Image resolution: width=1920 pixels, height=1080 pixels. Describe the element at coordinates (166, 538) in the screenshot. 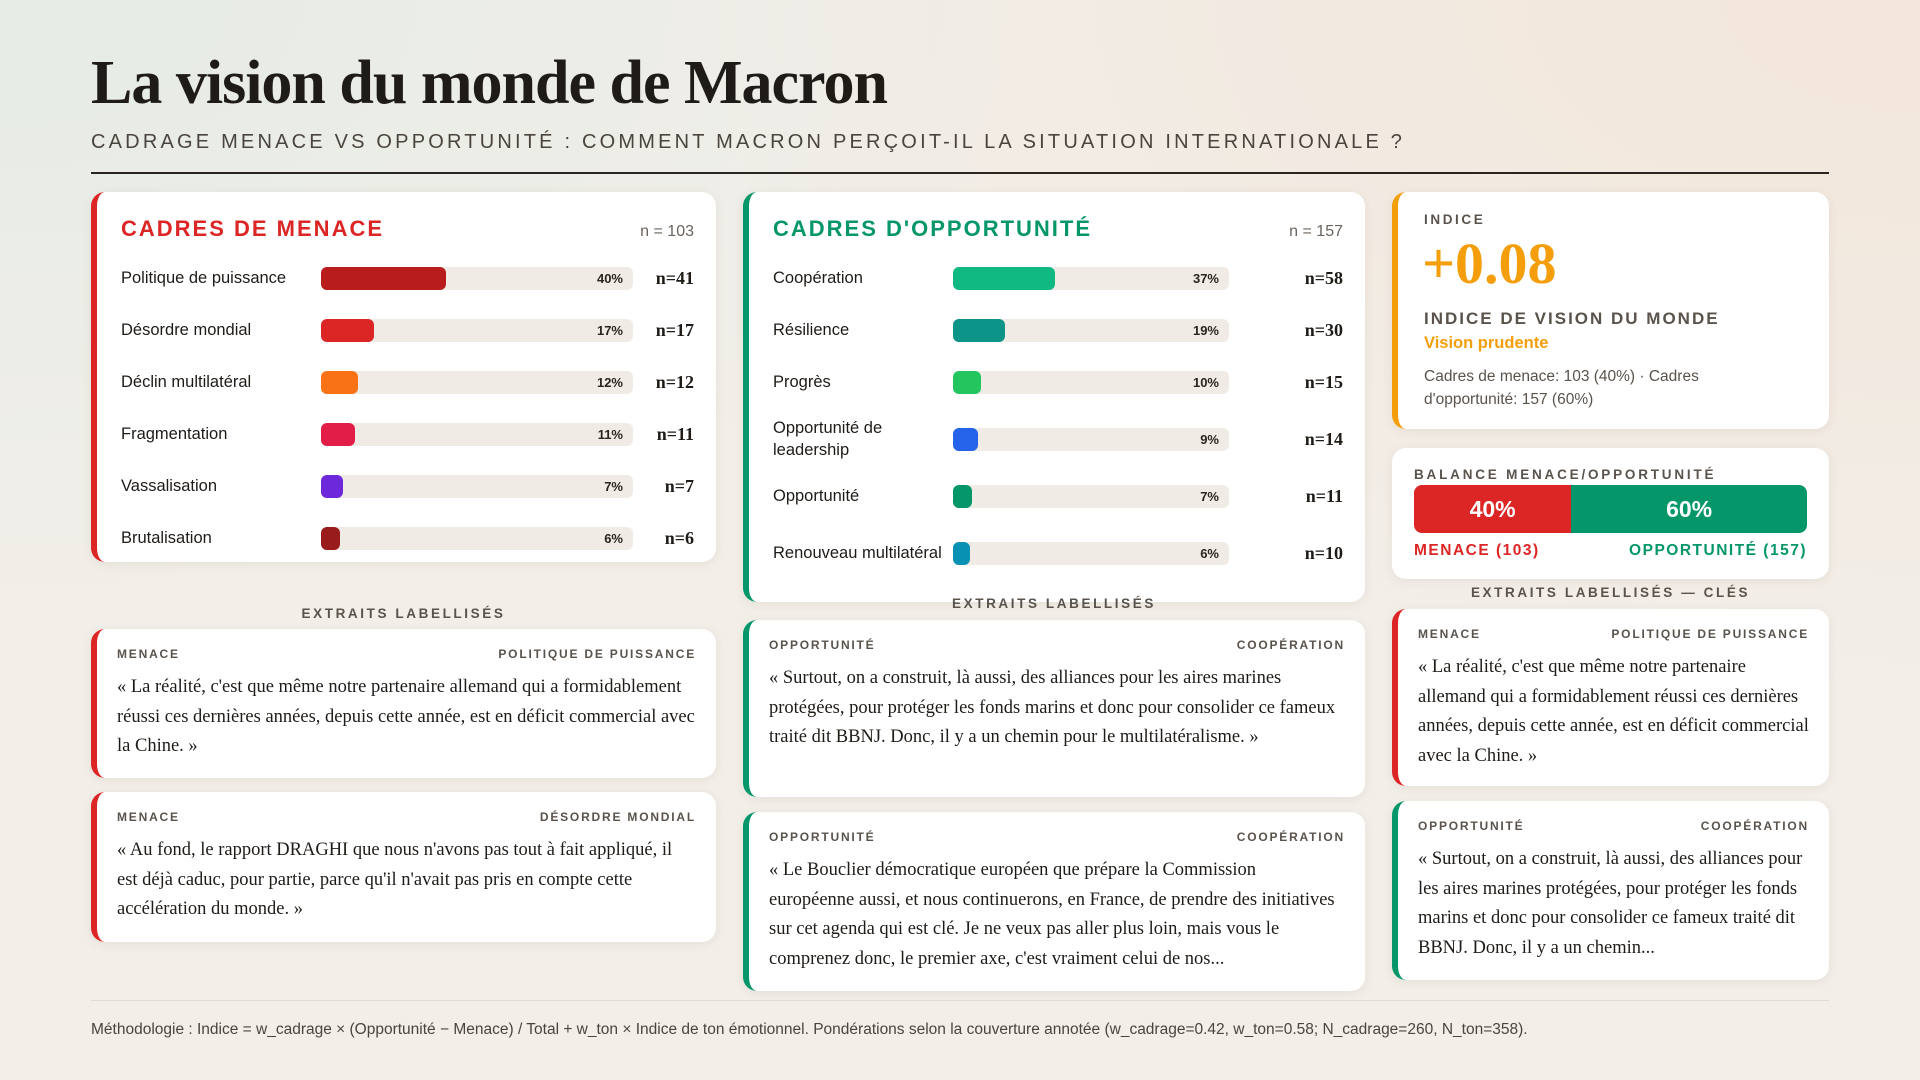

I see `bar-label: Brutalisation` at that location.